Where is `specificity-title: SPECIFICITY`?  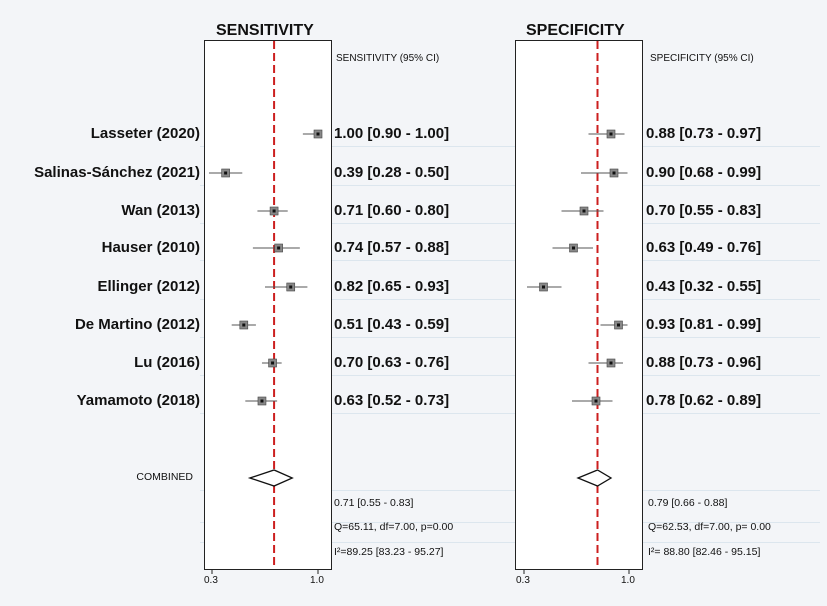
specificity-title: SPECIFICITY is located at coordinates (575, 30).